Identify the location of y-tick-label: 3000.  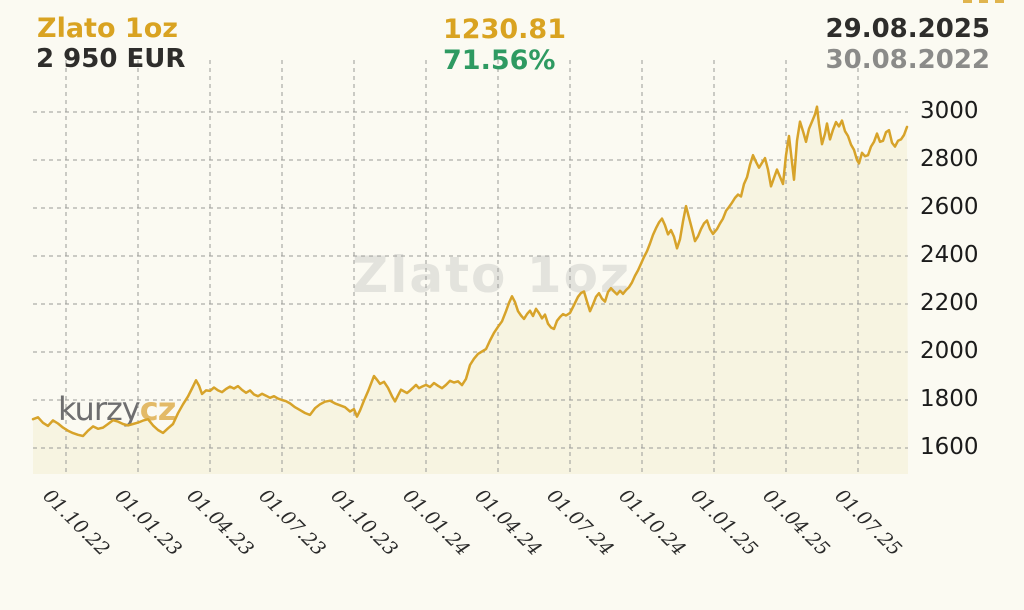
(949, 111).